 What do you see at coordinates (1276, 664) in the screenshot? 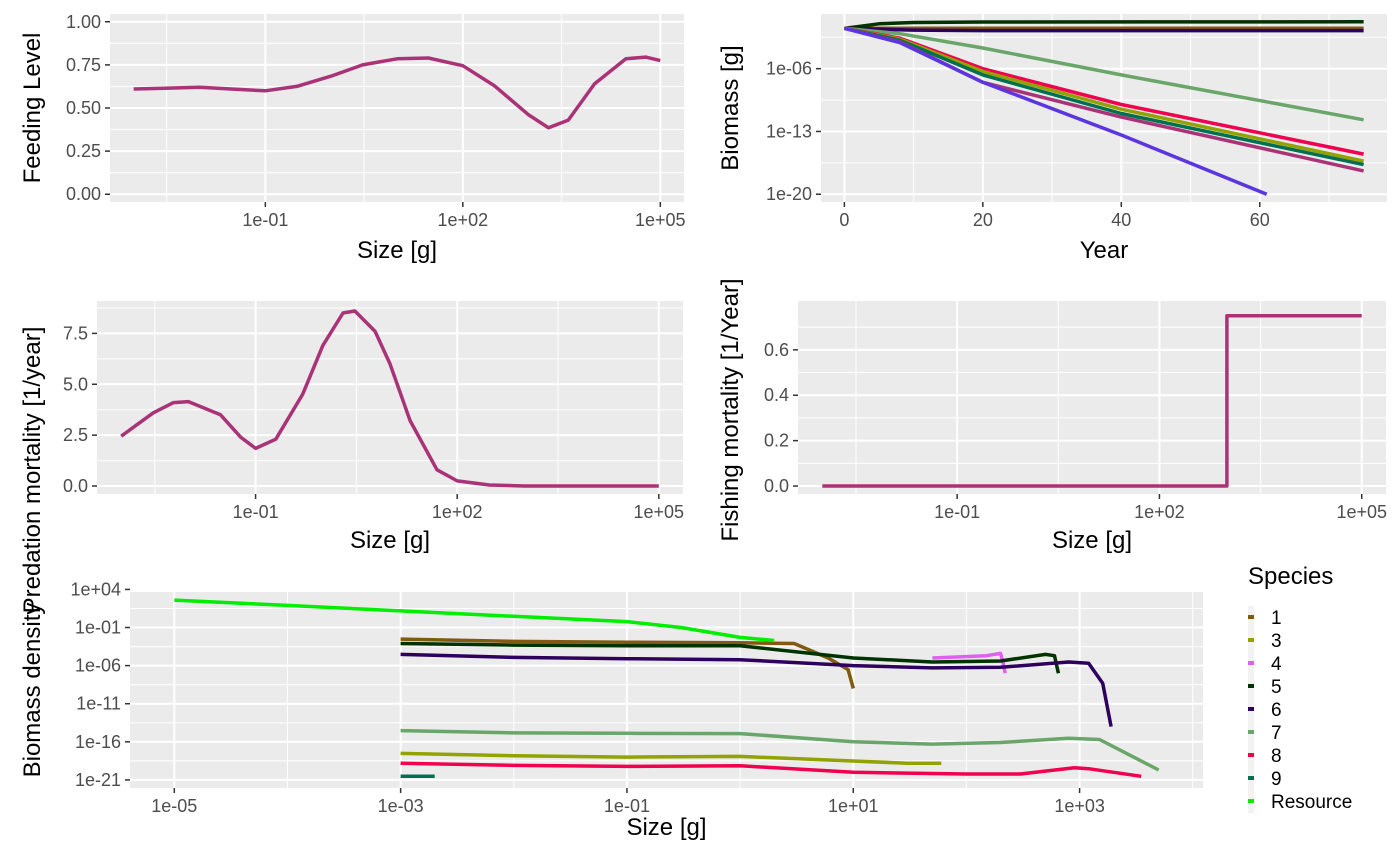
I see `legend-label: 4` at bounding box center [1276, 664].